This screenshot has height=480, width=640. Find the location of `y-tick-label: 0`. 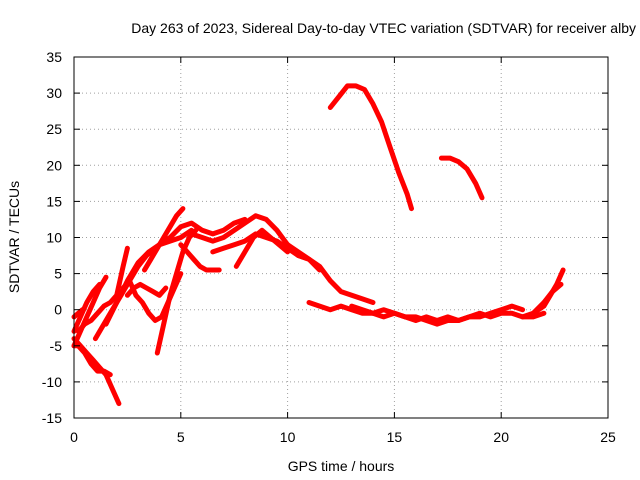

y-tick-label: 0 is located at coordinates (58, 310).